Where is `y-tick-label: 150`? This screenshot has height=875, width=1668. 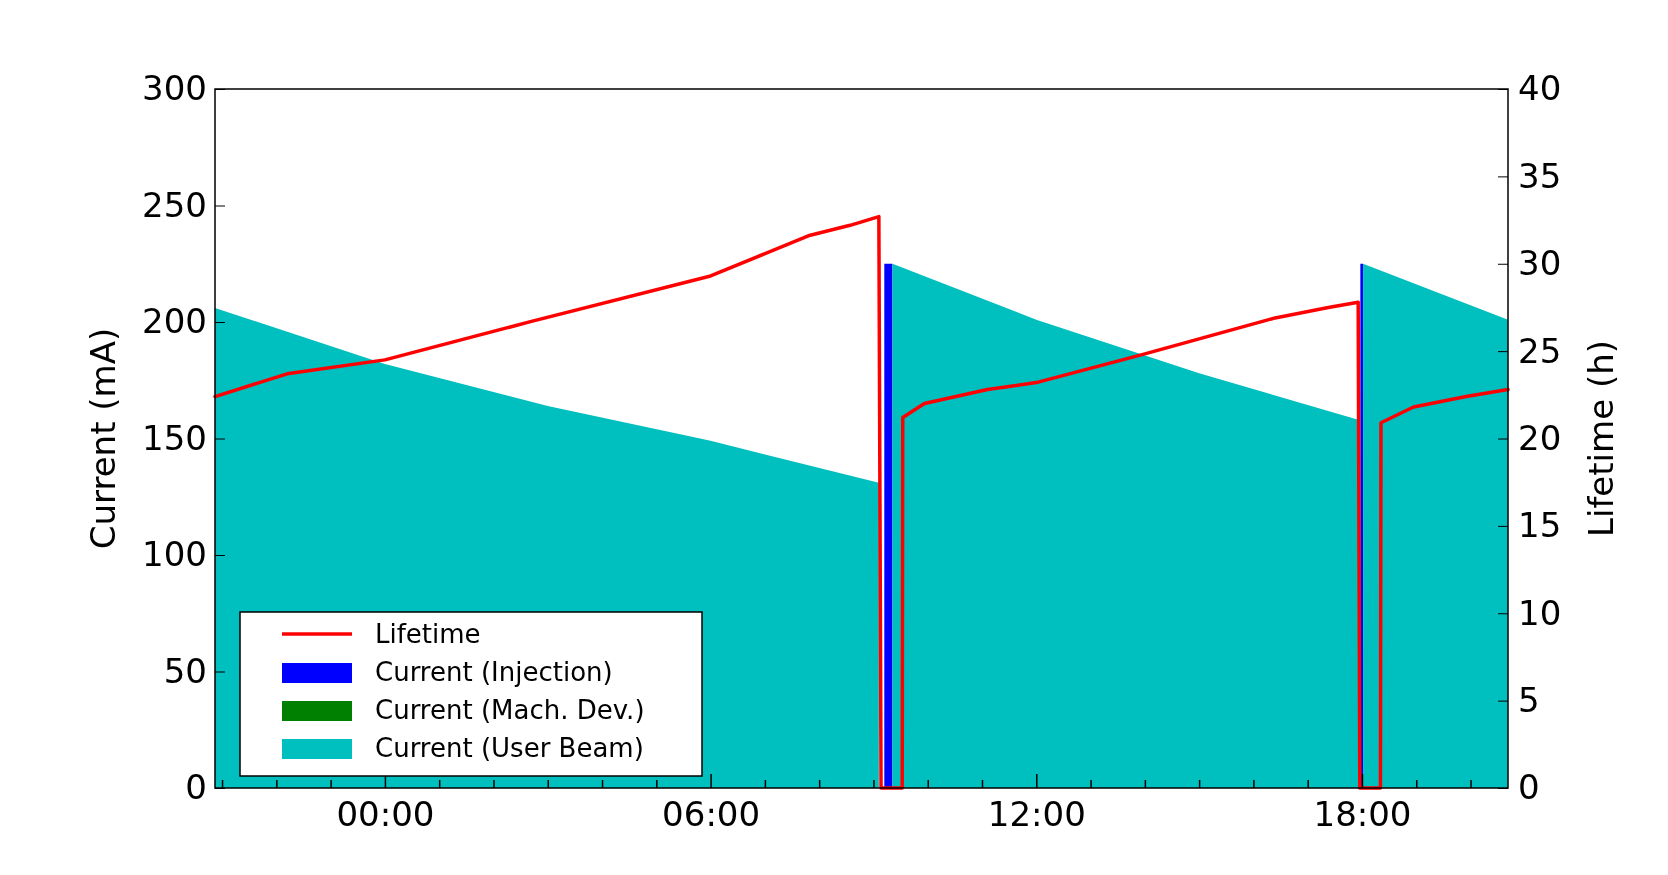 y-tick-label: 150 is located at coordinates (174, 437).